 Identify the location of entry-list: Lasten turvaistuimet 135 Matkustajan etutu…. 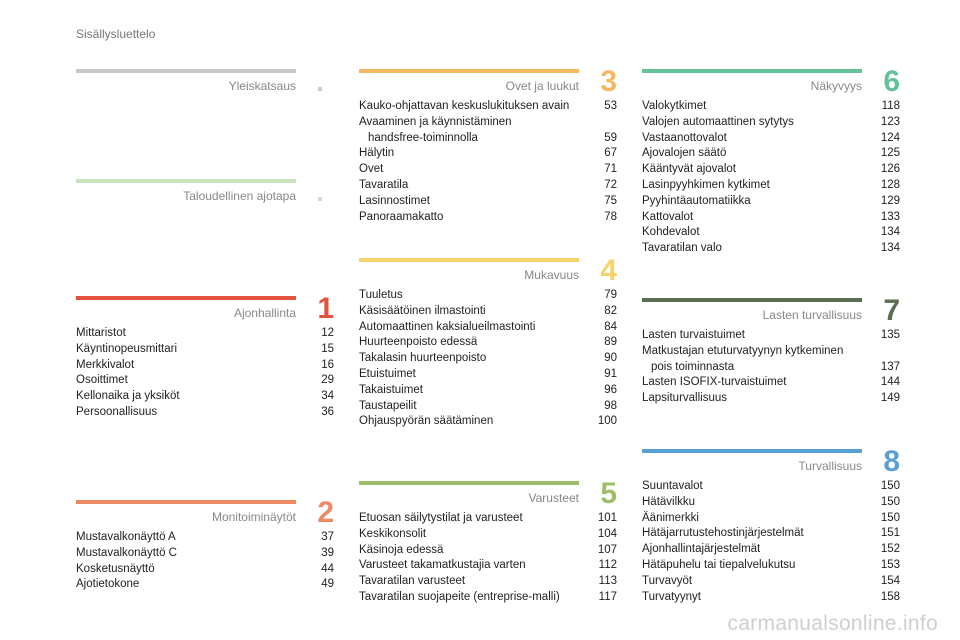
(771, 367).